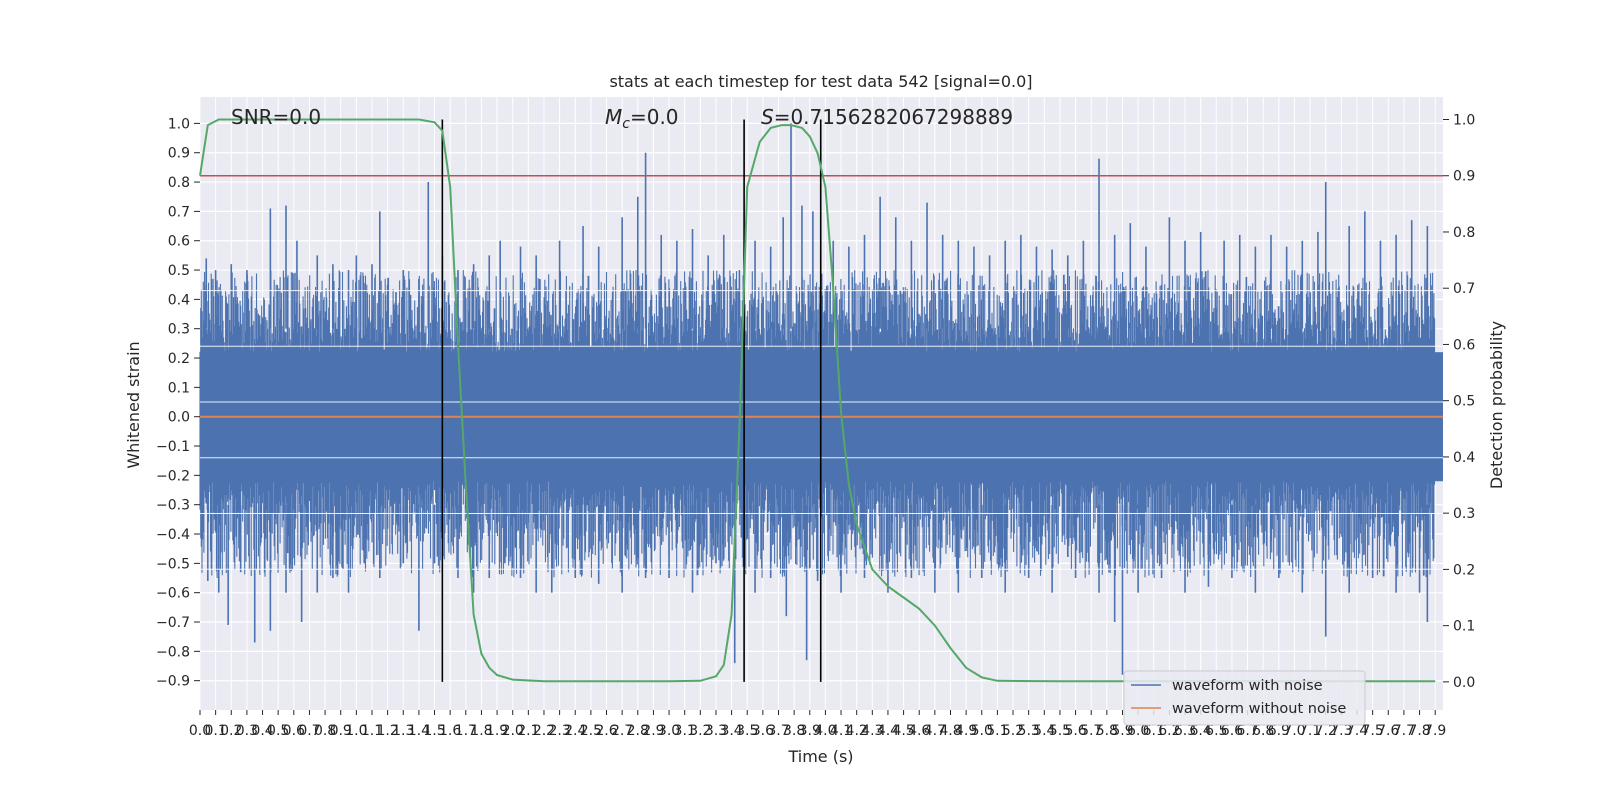 The width and height of the screenshot is (1600, 800). I want to click on left-tick-label: 0.5, so click(179, 271).